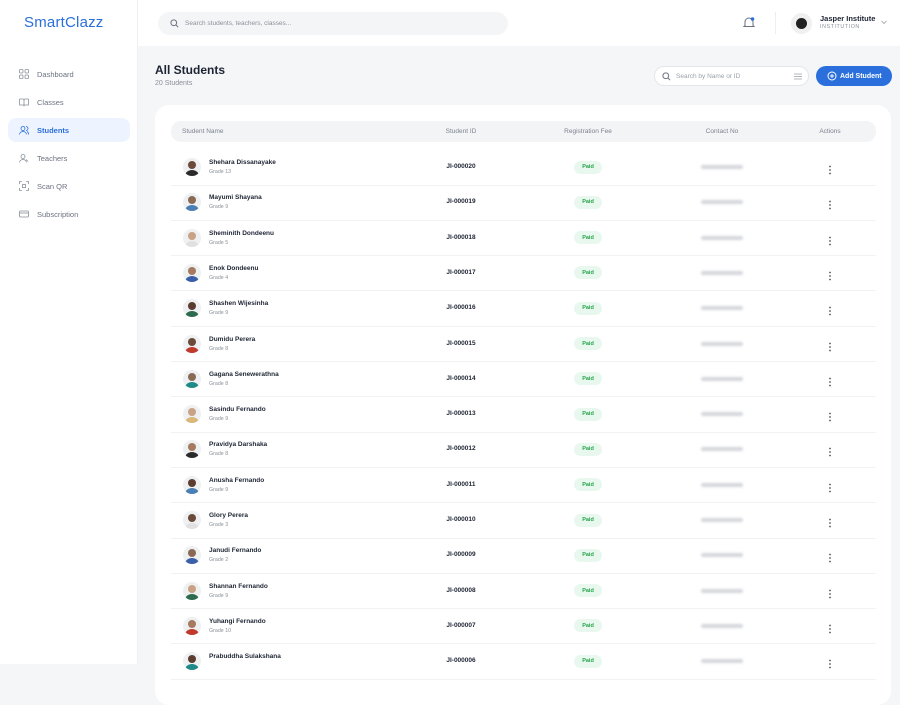 This screenshot has width=900, height=705. Describe the element at coordinates (219, 419) in the screenshot. I see `student-grade: Grade 9` at that location.